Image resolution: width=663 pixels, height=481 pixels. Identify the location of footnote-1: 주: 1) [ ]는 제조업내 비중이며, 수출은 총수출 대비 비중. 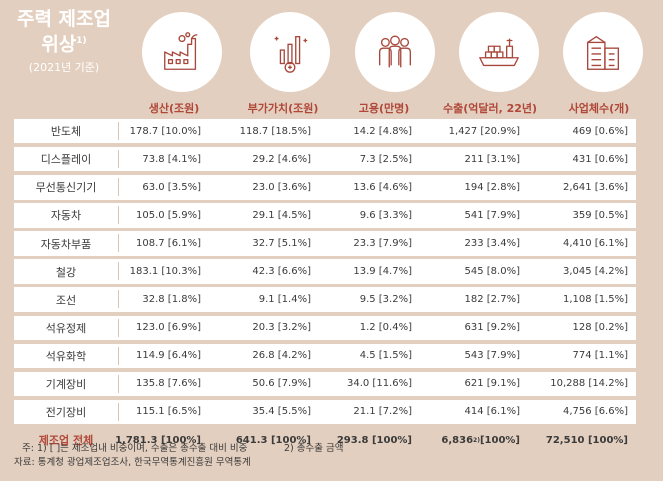
(135, 448).